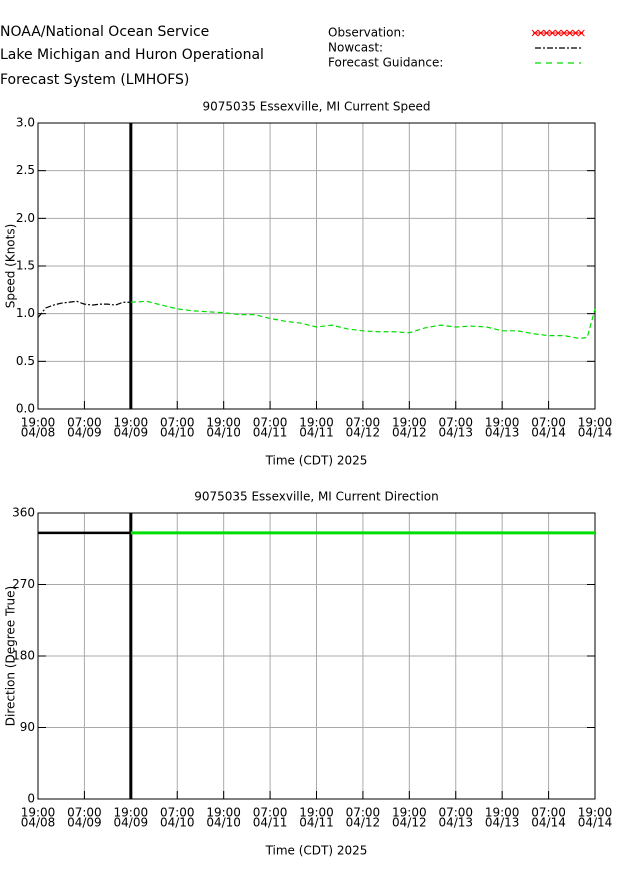  I want to click on y-tick-label: 1.5, so click(25, 266).